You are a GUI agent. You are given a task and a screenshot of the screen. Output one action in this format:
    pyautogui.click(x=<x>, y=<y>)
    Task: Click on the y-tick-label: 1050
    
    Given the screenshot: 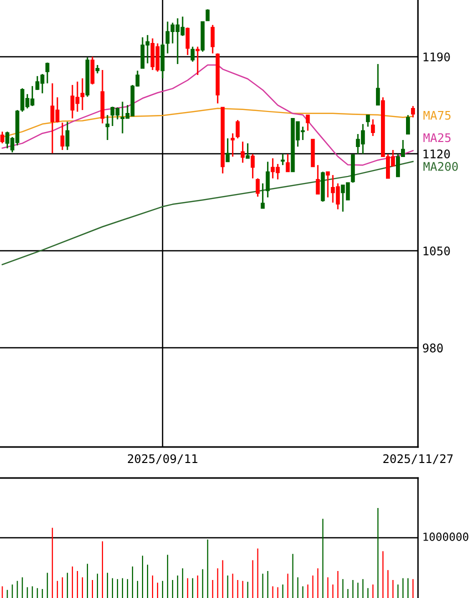 What is the action you would take?
    pyautogui.click(x=437, y=251)
    